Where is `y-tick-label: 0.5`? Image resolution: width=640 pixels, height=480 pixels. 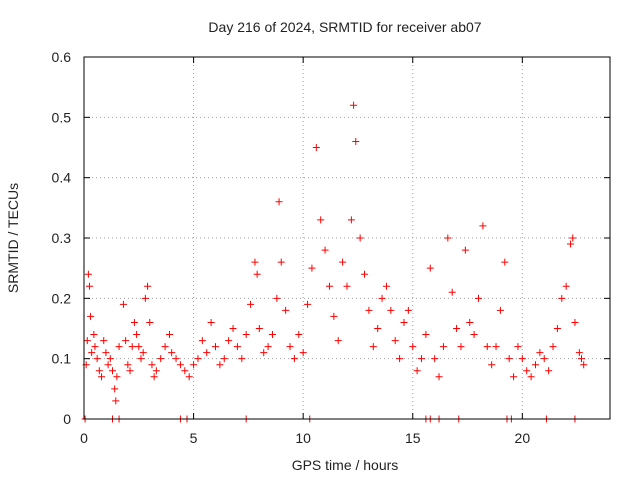 y-tick-label: 0.5 is located at coordinates (62, 117).